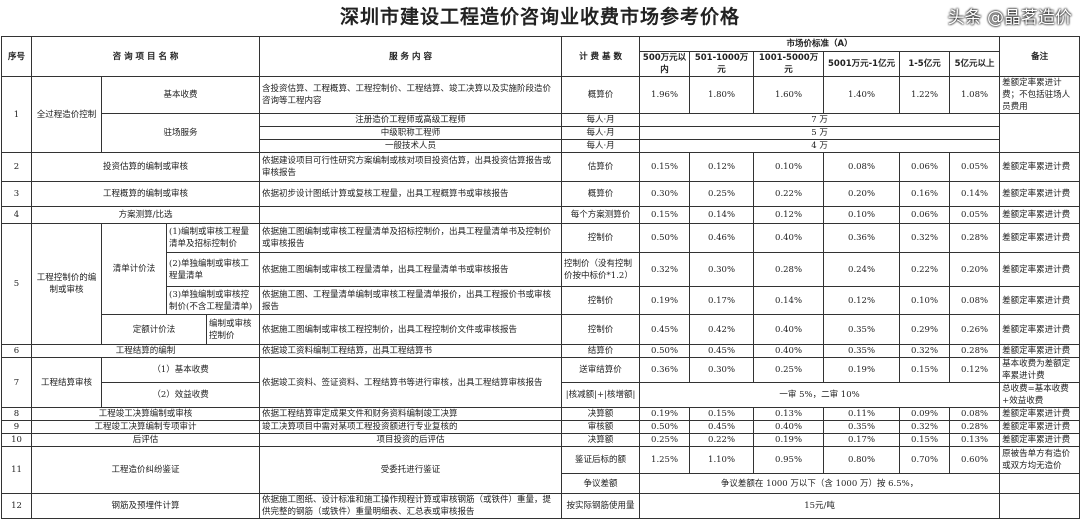 The width and height of the screenshot is (1080, 519). Describe the element at coordinates (862, 370) in the screenshot. I see `rate-value: 0.19%` at that location.